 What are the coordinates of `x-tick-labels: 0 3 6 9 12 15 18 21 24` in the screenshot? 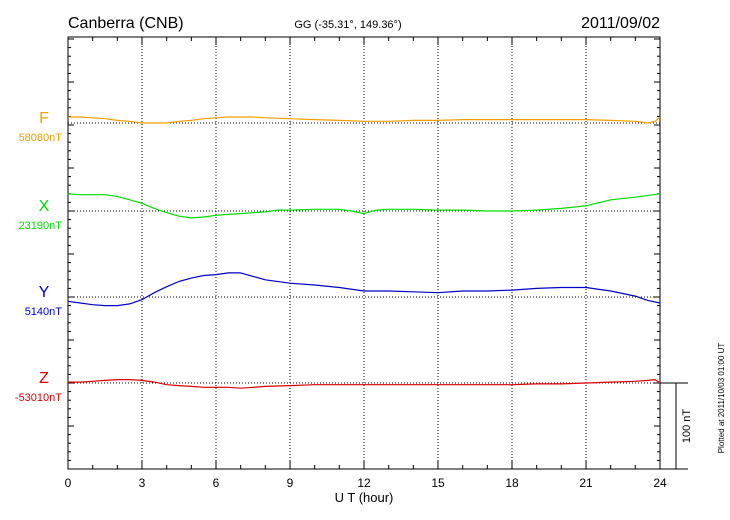 It's located at (366, 483).